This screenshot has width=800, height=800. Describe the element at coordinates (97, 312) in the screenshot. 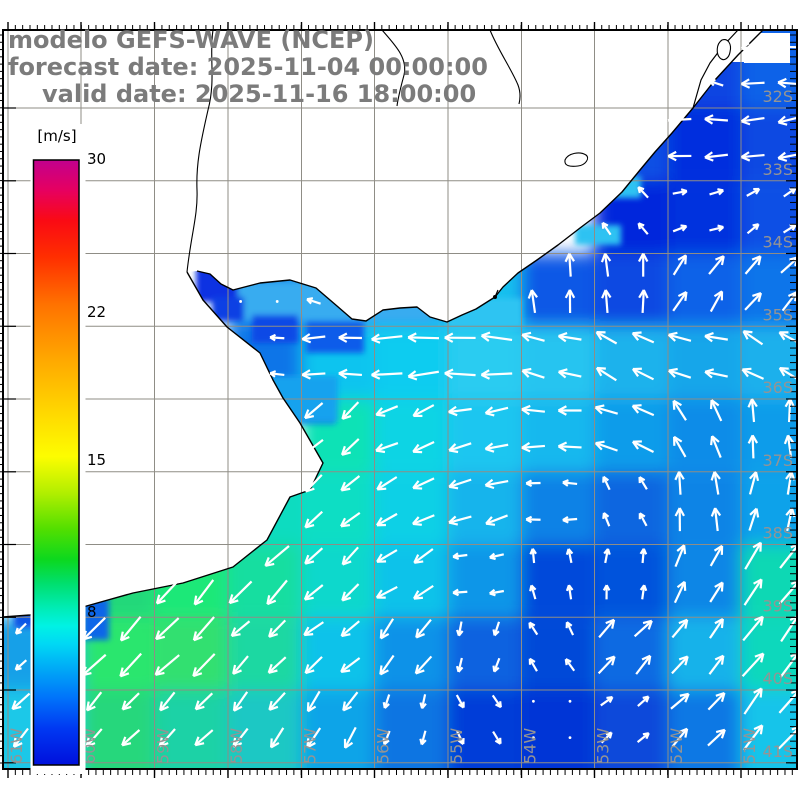

I see `colorbar-tick-label: 22` at that location.